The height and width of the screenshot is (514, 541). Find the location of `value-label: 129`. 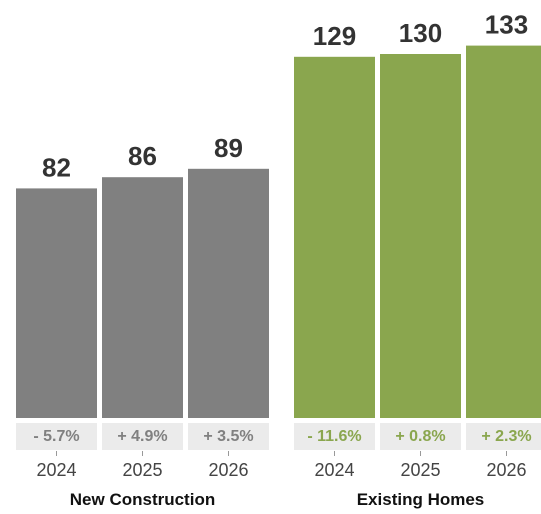

value-label: 129 is located at coordinates (334, 36).